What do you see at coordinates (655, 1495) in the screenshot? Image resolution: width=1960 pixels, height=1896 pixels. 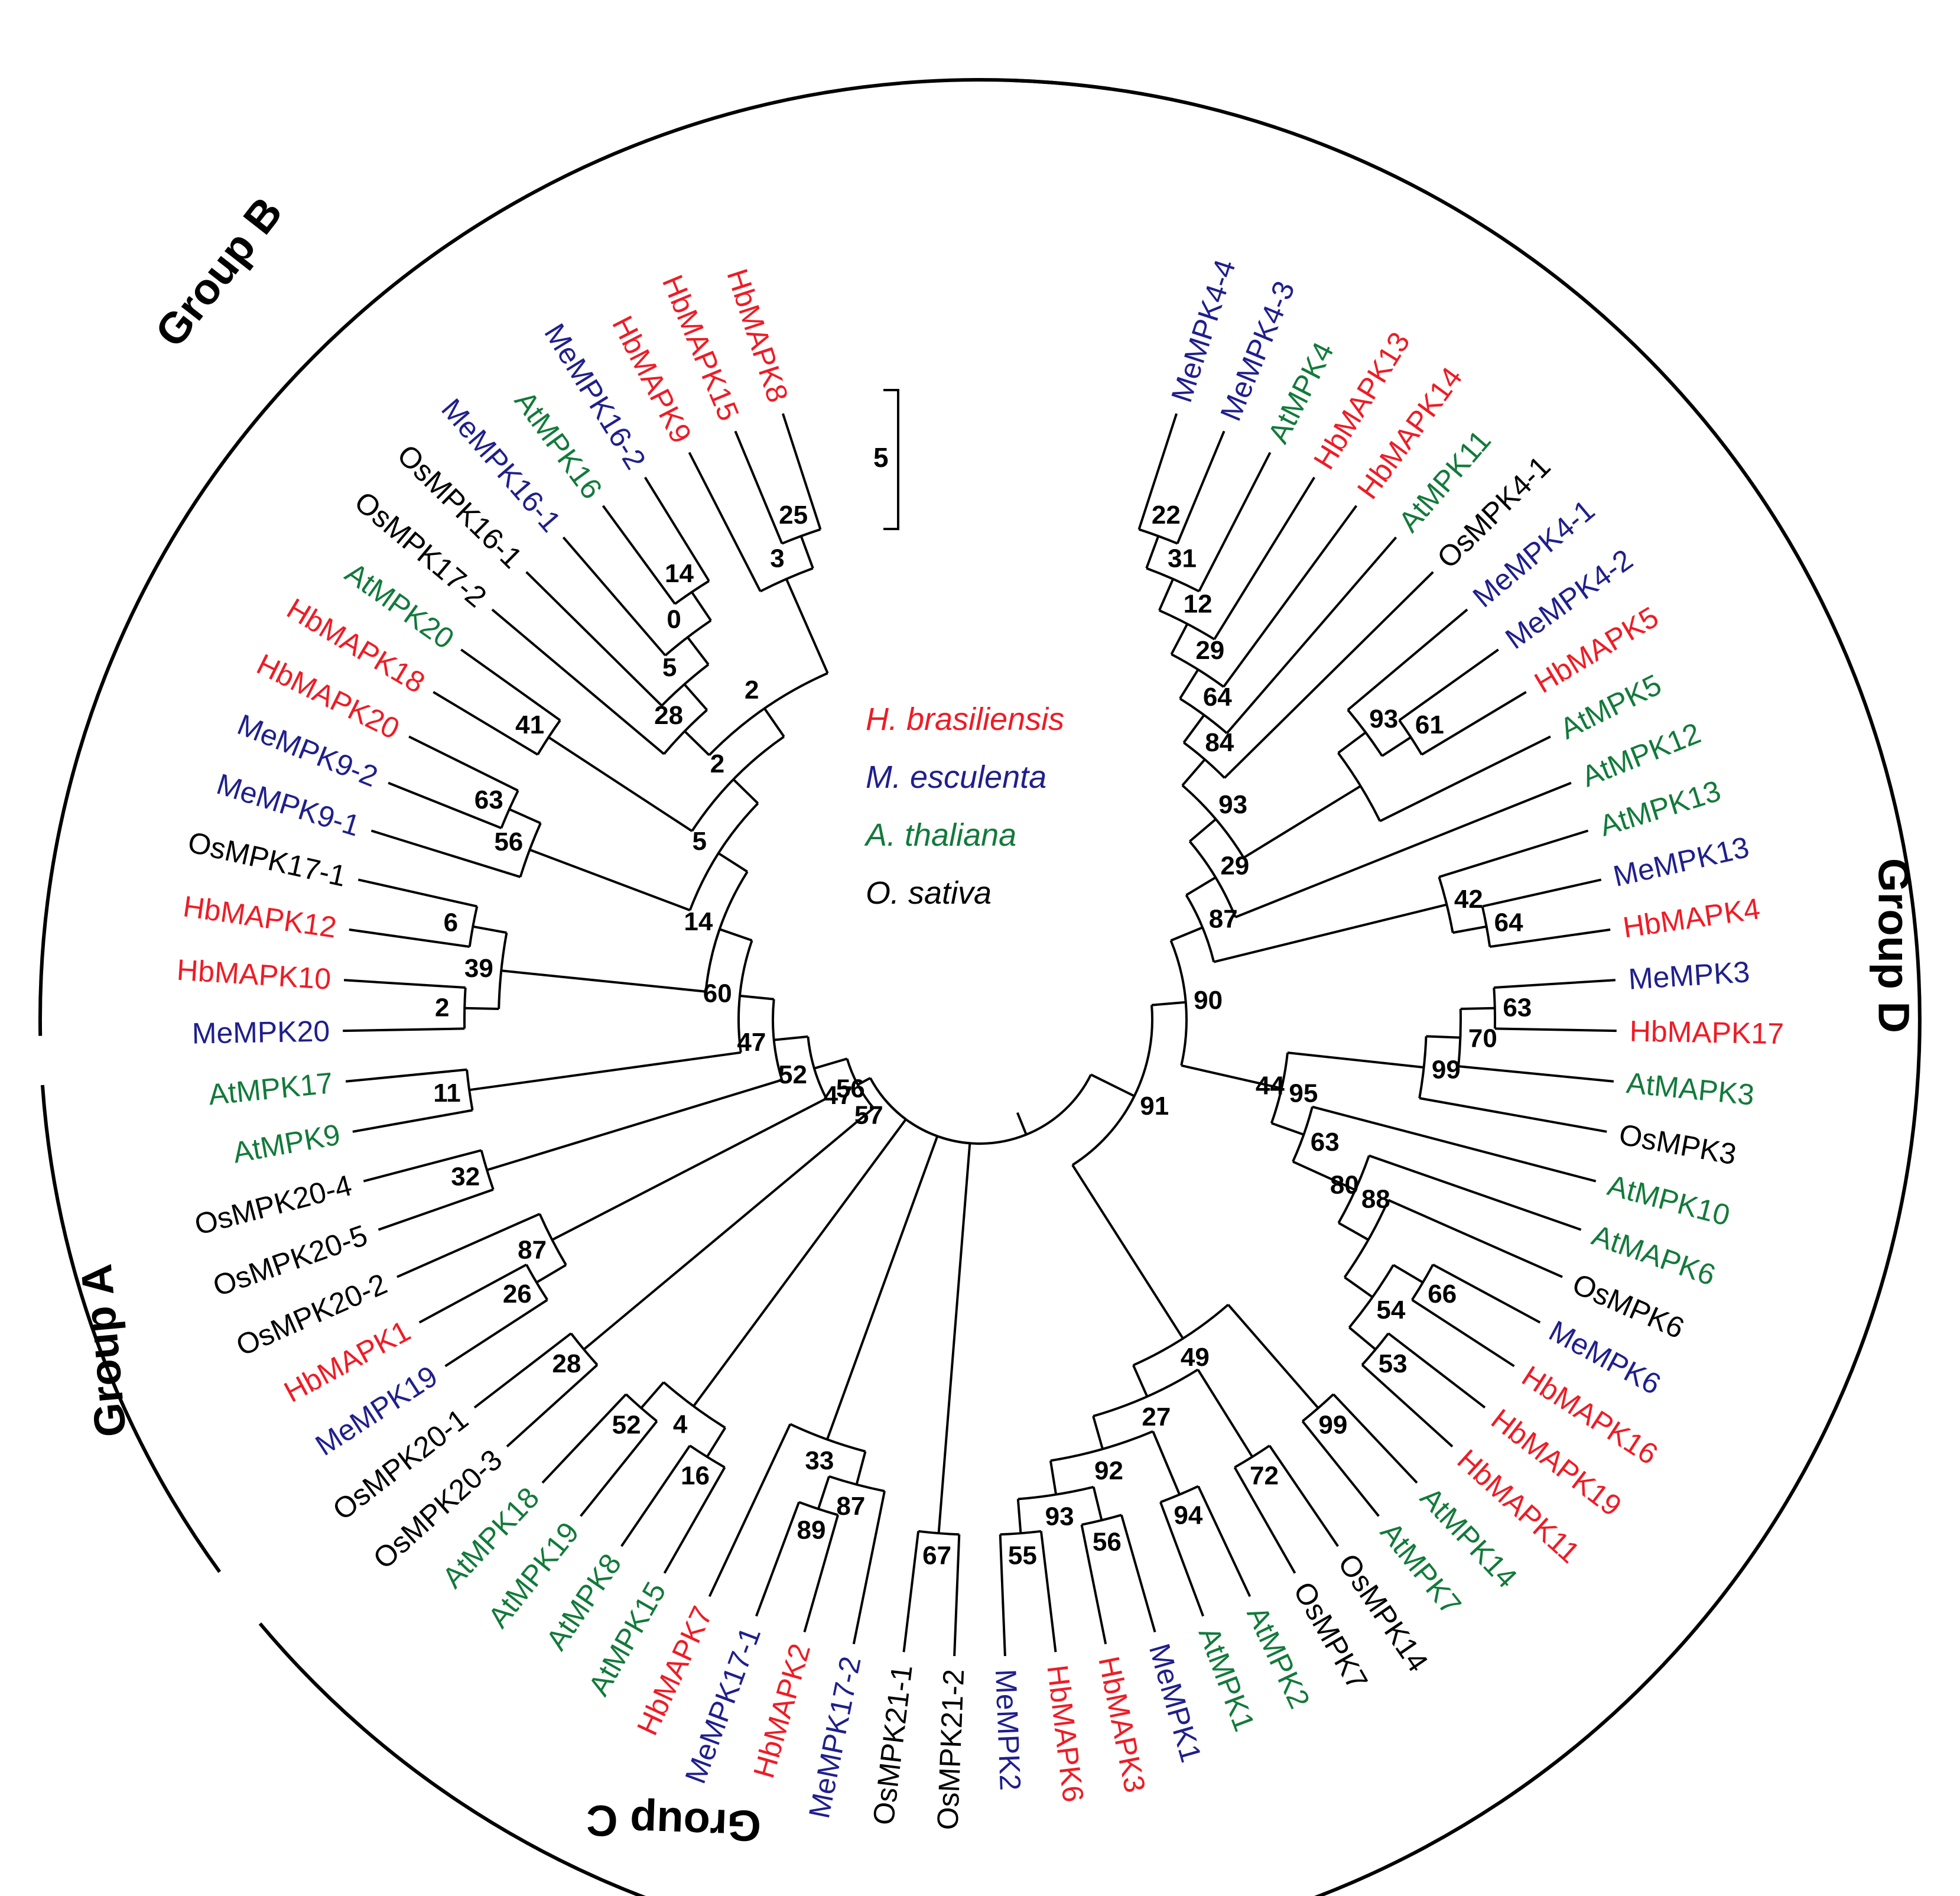 I see `leaf-branch-atmpk8` at bounding box center [655, 1495].